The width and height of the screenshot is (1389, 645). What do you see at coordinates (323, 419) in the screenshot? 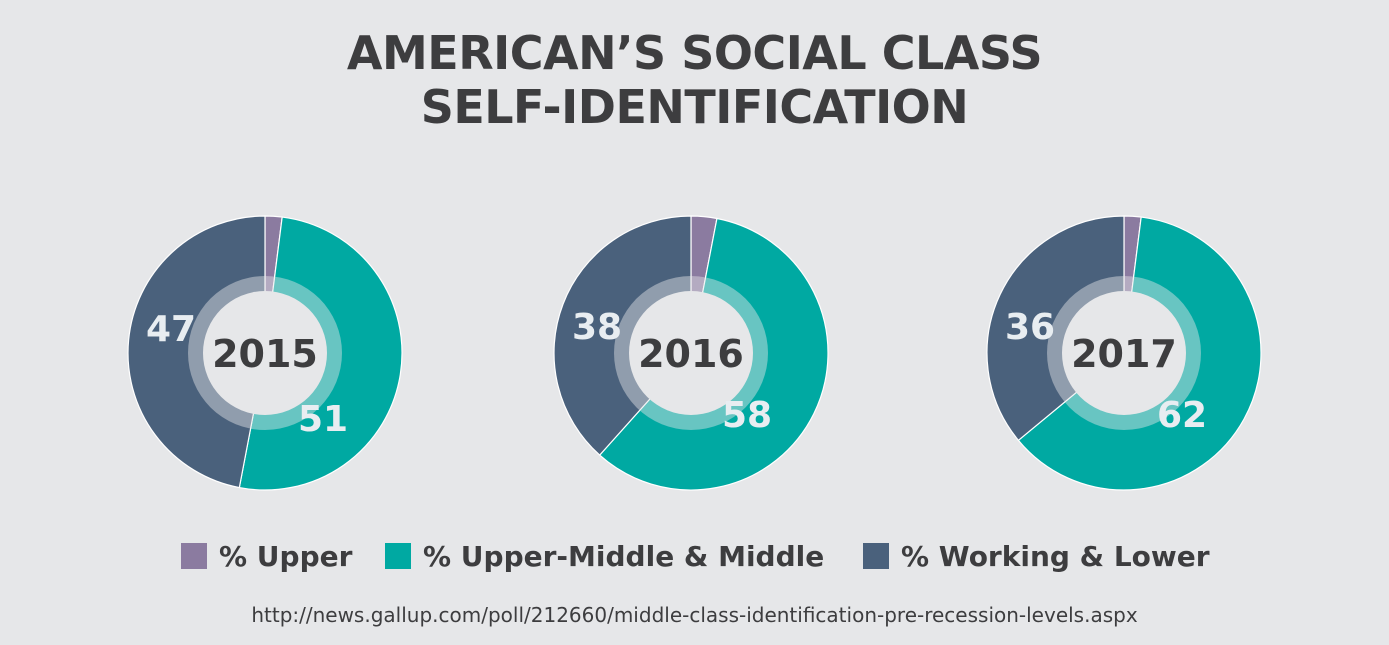
I see `slice-label-middle-2015: 51` at bounding box center [323, 419].